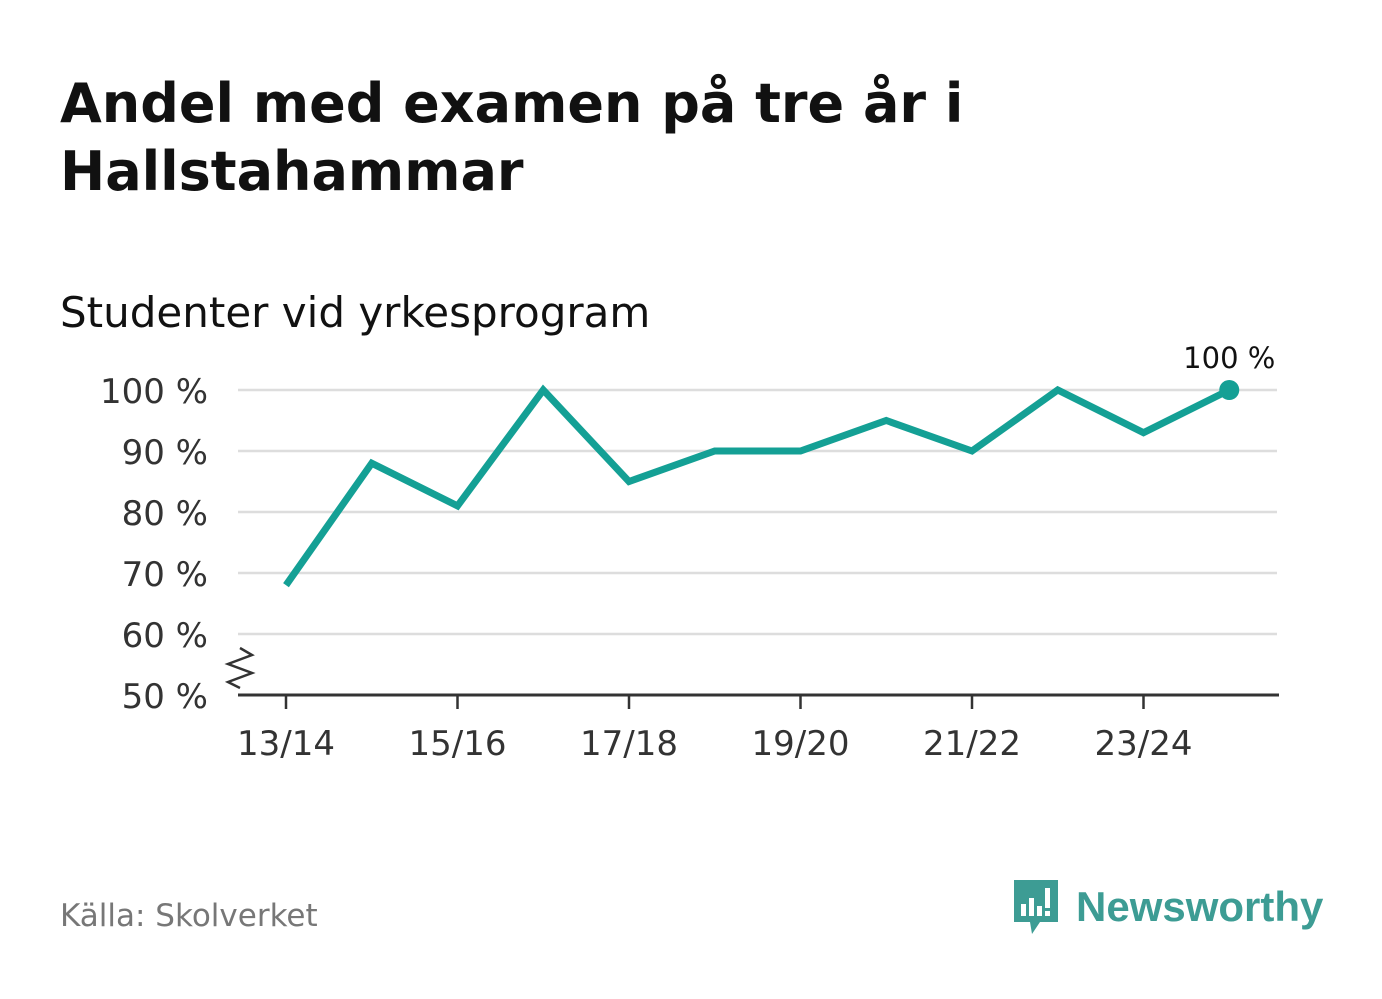 Image resolution: width=1382 pixels, height=999 pixels. Describe the element at coordinates (165, 636) in the screenshot. I see `y-tick-label: 60 %` at that location.